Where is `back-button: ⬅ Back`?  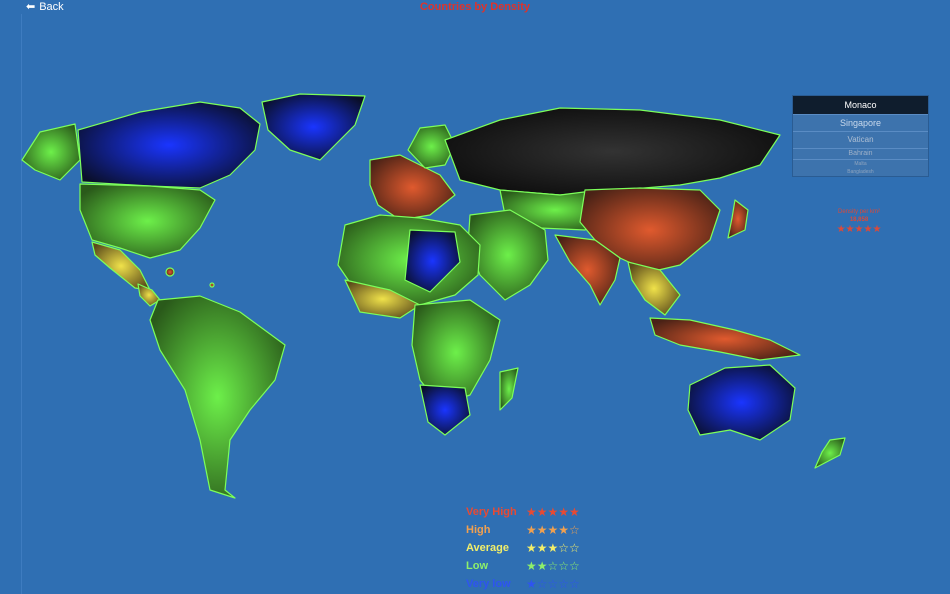 back-button: ⬅ Back is located at coordinates (45, 7).